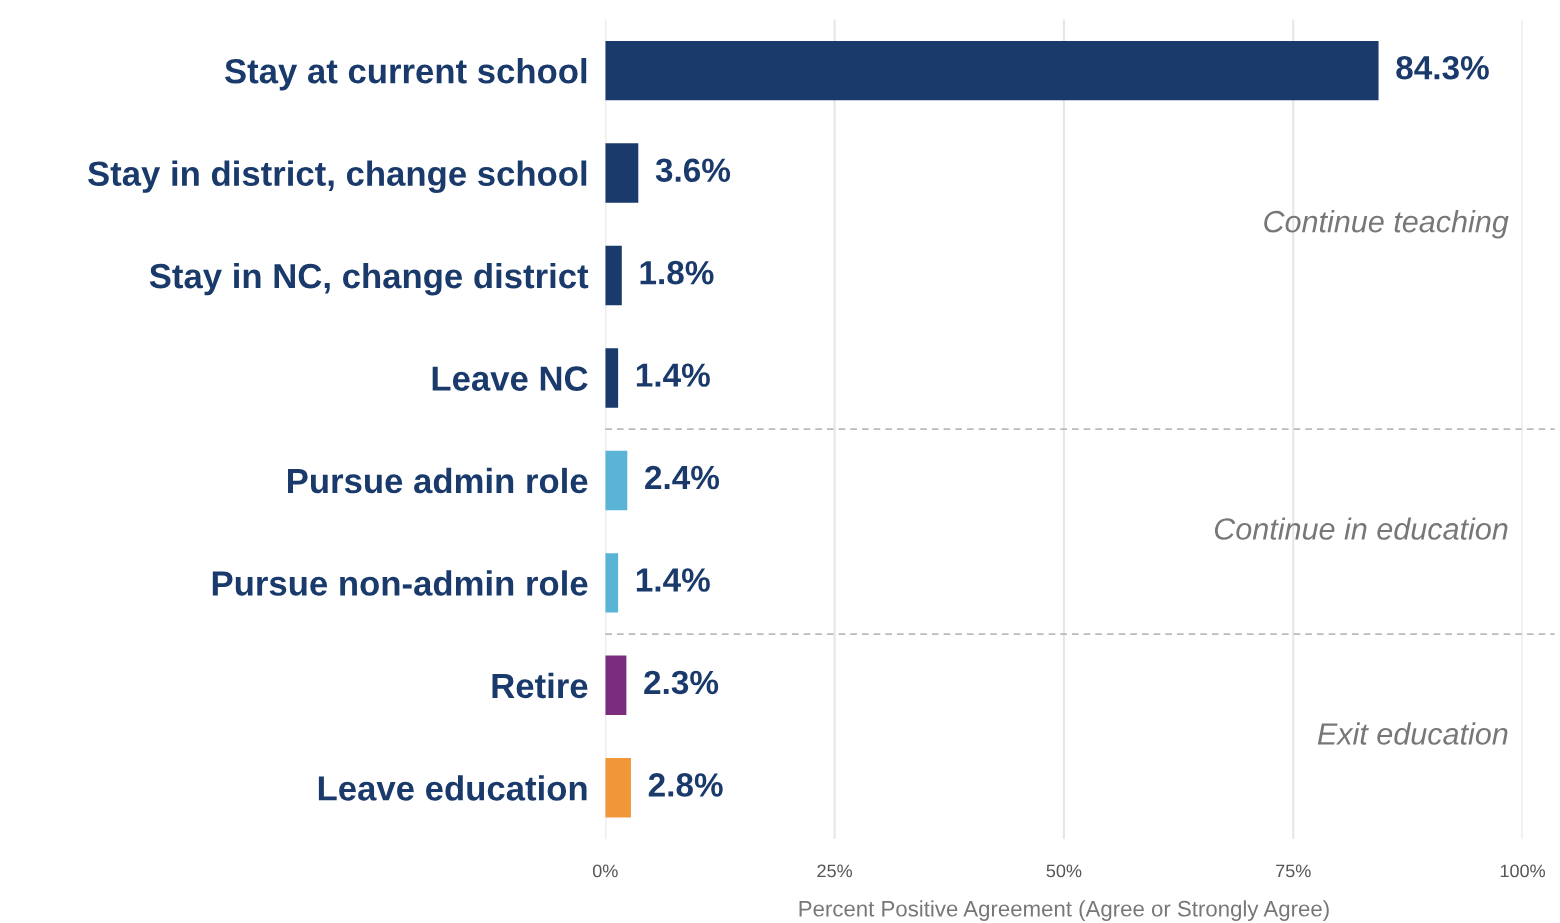  Describe the element at coordinates (369, 279) in the screenshot. I see `y-tick-label: Stay in NC, change district` at that location.